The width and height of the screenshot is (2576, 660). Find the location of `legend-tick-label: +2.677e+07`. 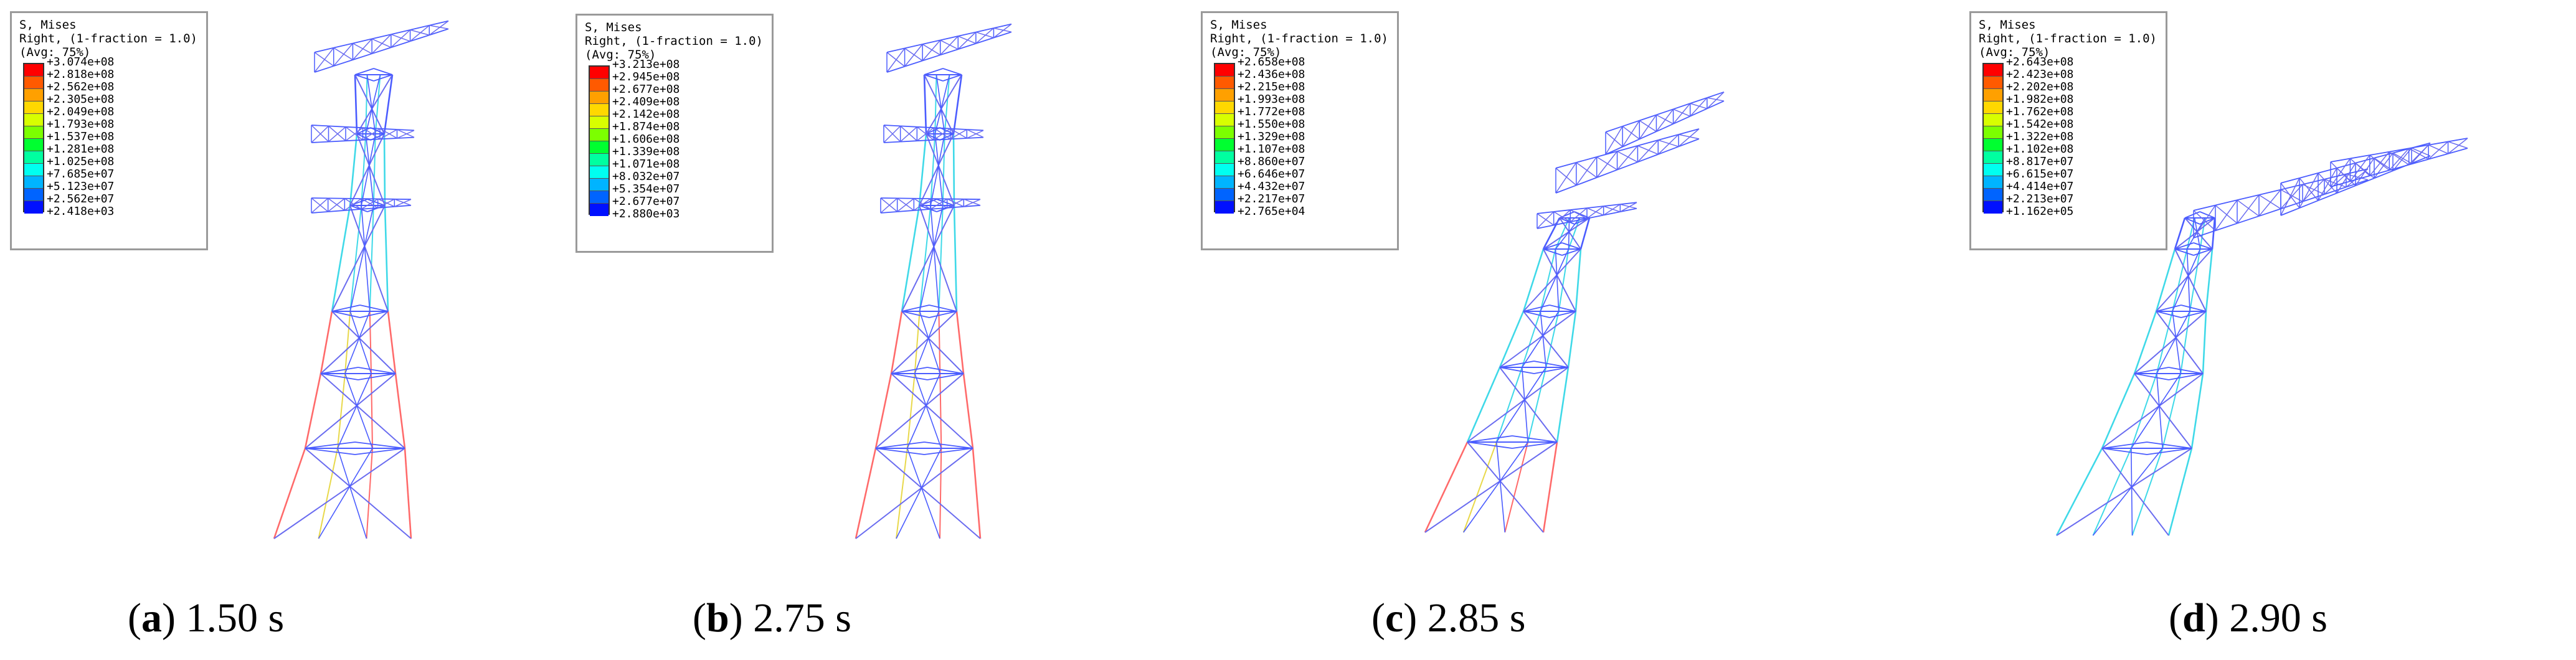

legend-tick-label: +2.677e+07 is located at coordinates (646, 201).